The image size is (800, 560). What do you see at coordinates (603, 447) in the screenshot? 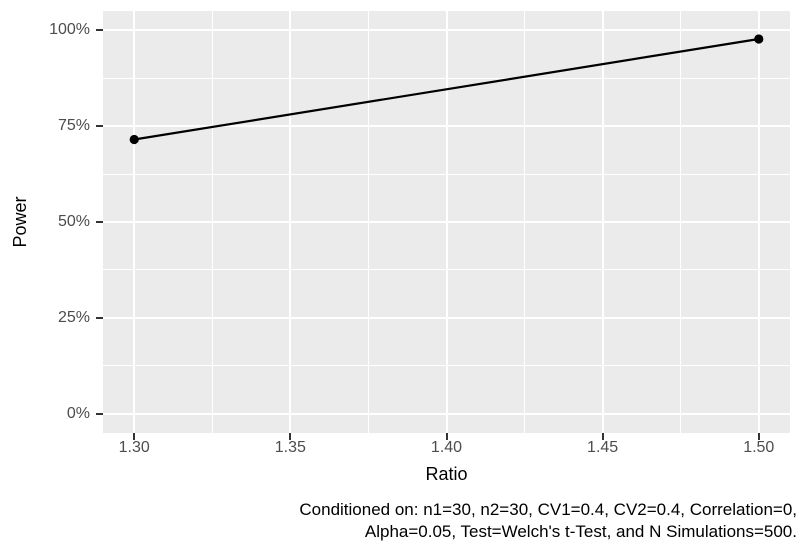
I see `x-tick-label: 1.45` at bounding box center [603, 447].